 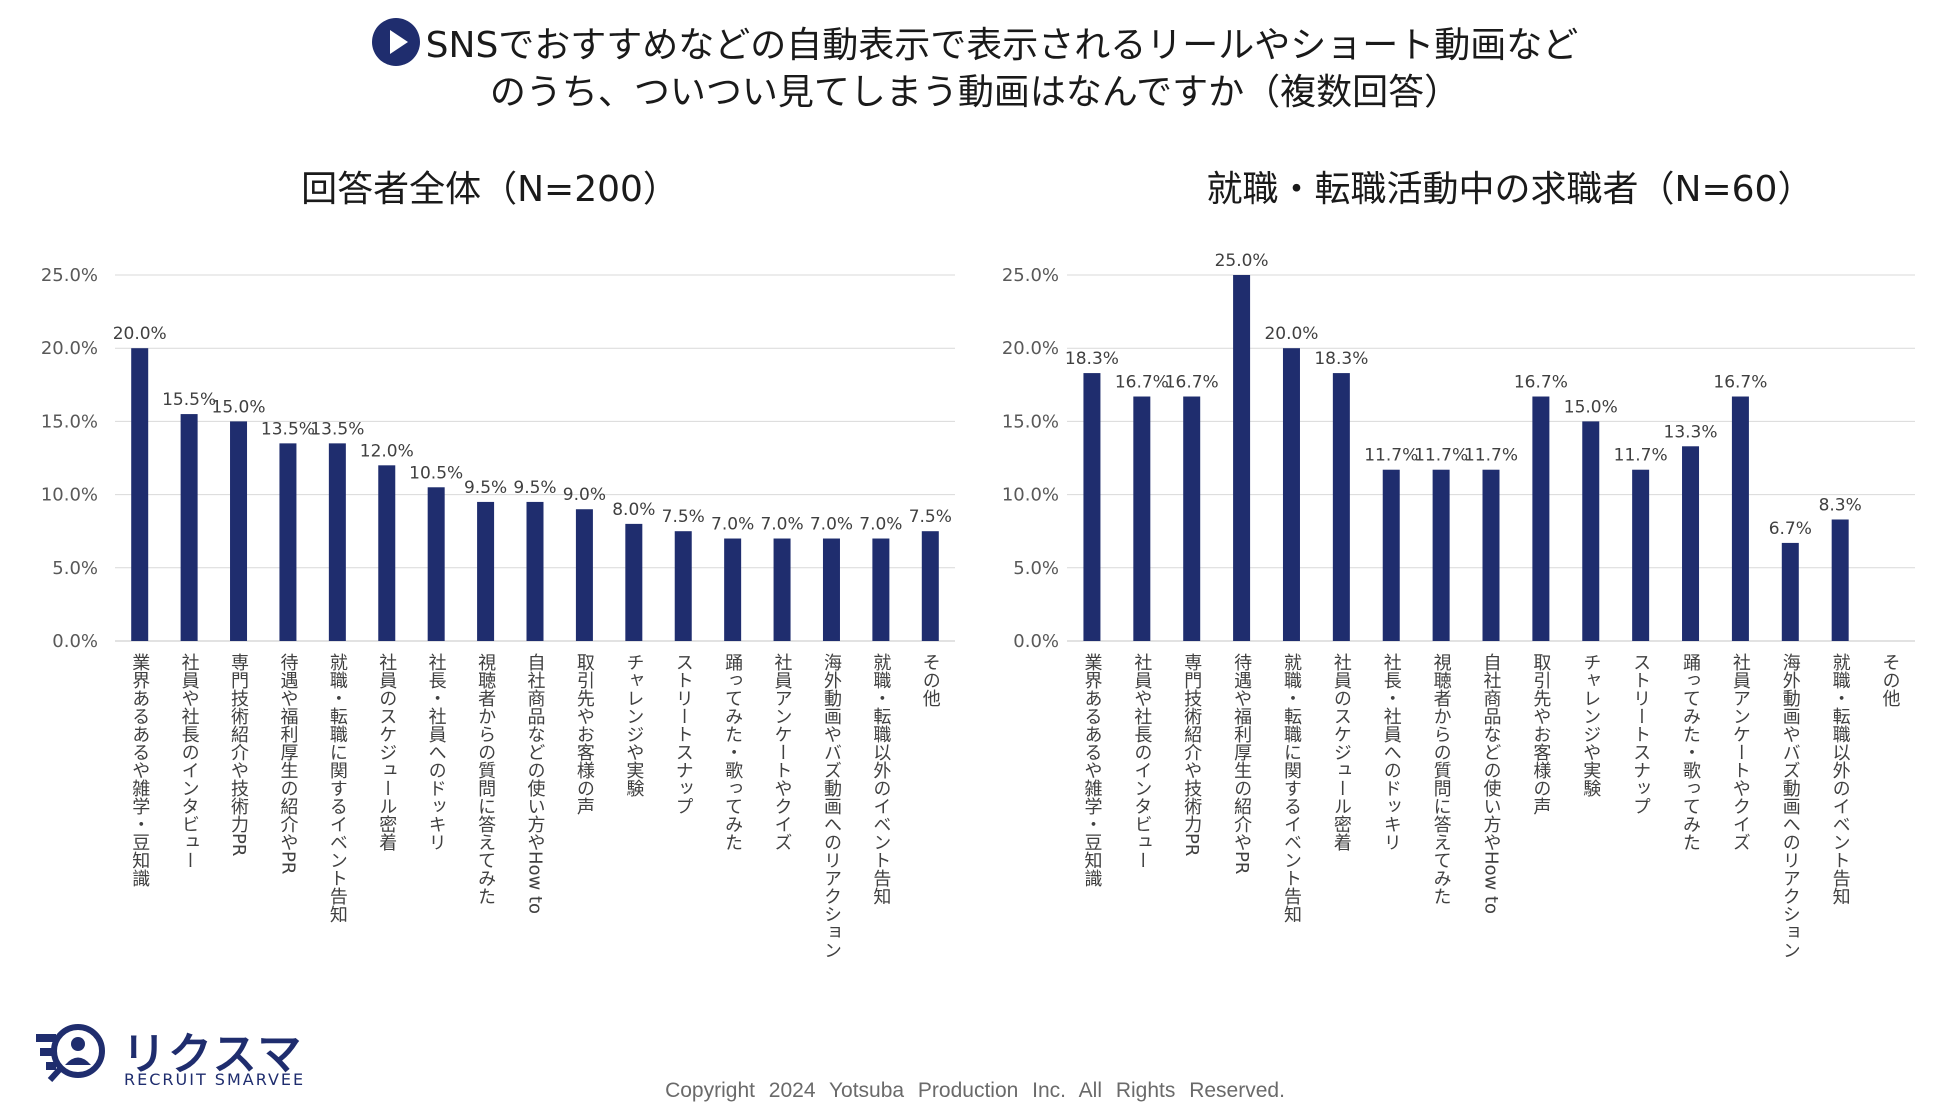 I want to click on category-label: チャレンジや実験, so click(x=633, y=725).